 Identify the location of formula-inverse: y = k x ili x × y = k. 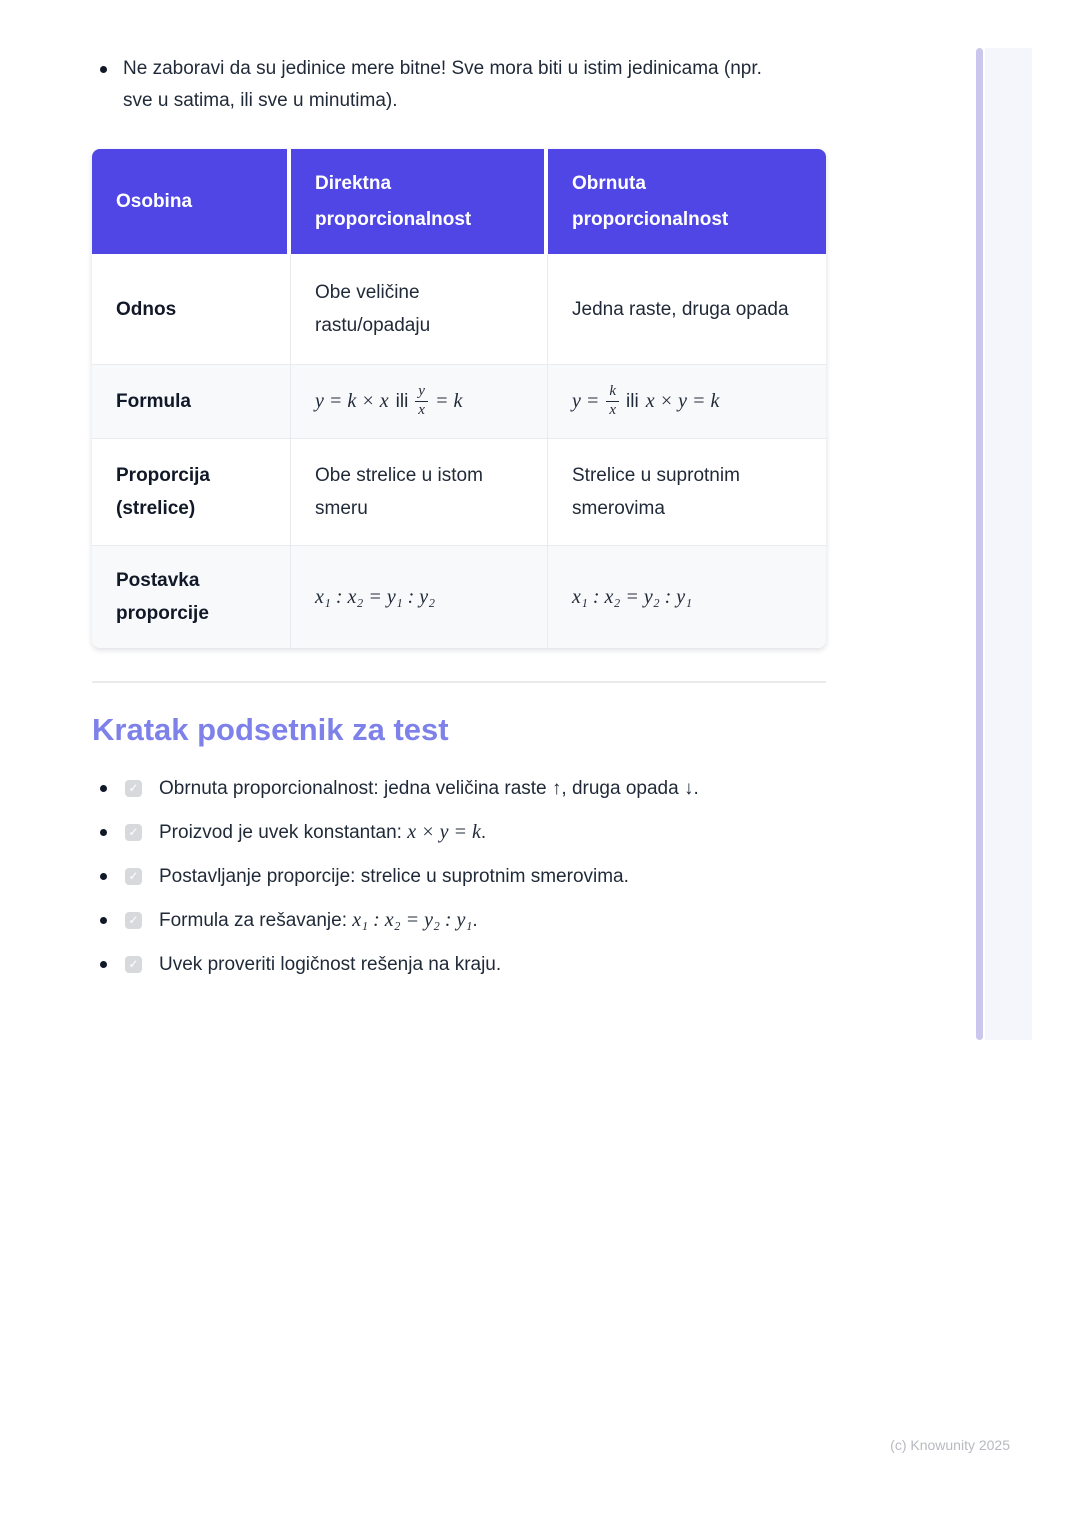
(646, 401).